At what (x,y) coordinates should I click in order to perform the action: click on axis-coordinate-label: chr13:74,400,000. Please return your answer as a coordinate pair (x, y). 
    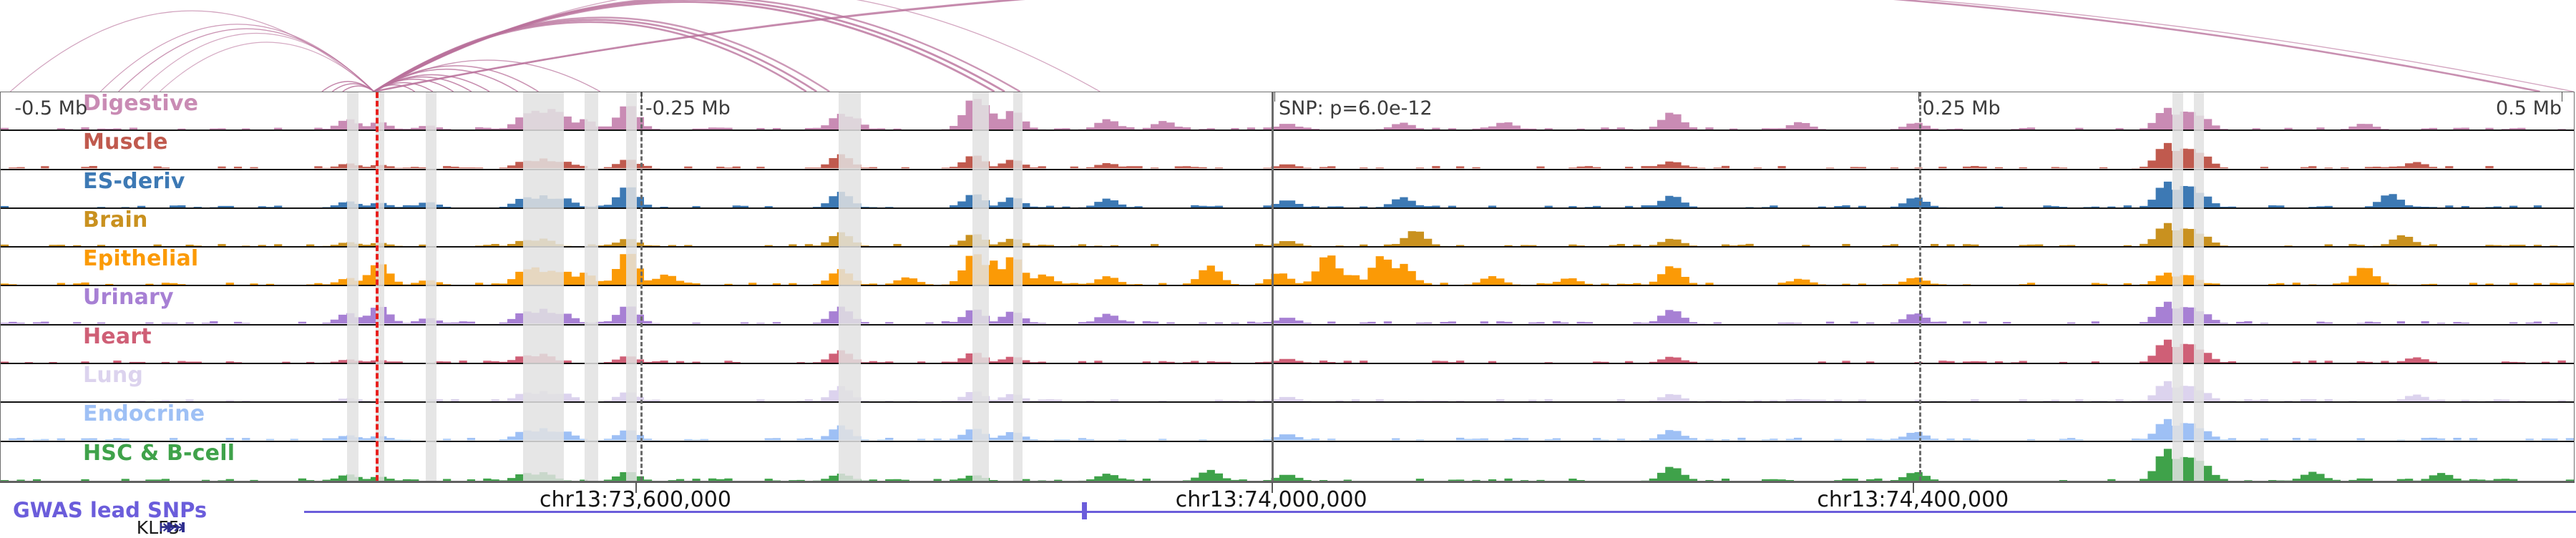
    Looking at the image, I should click on (1913, 500).